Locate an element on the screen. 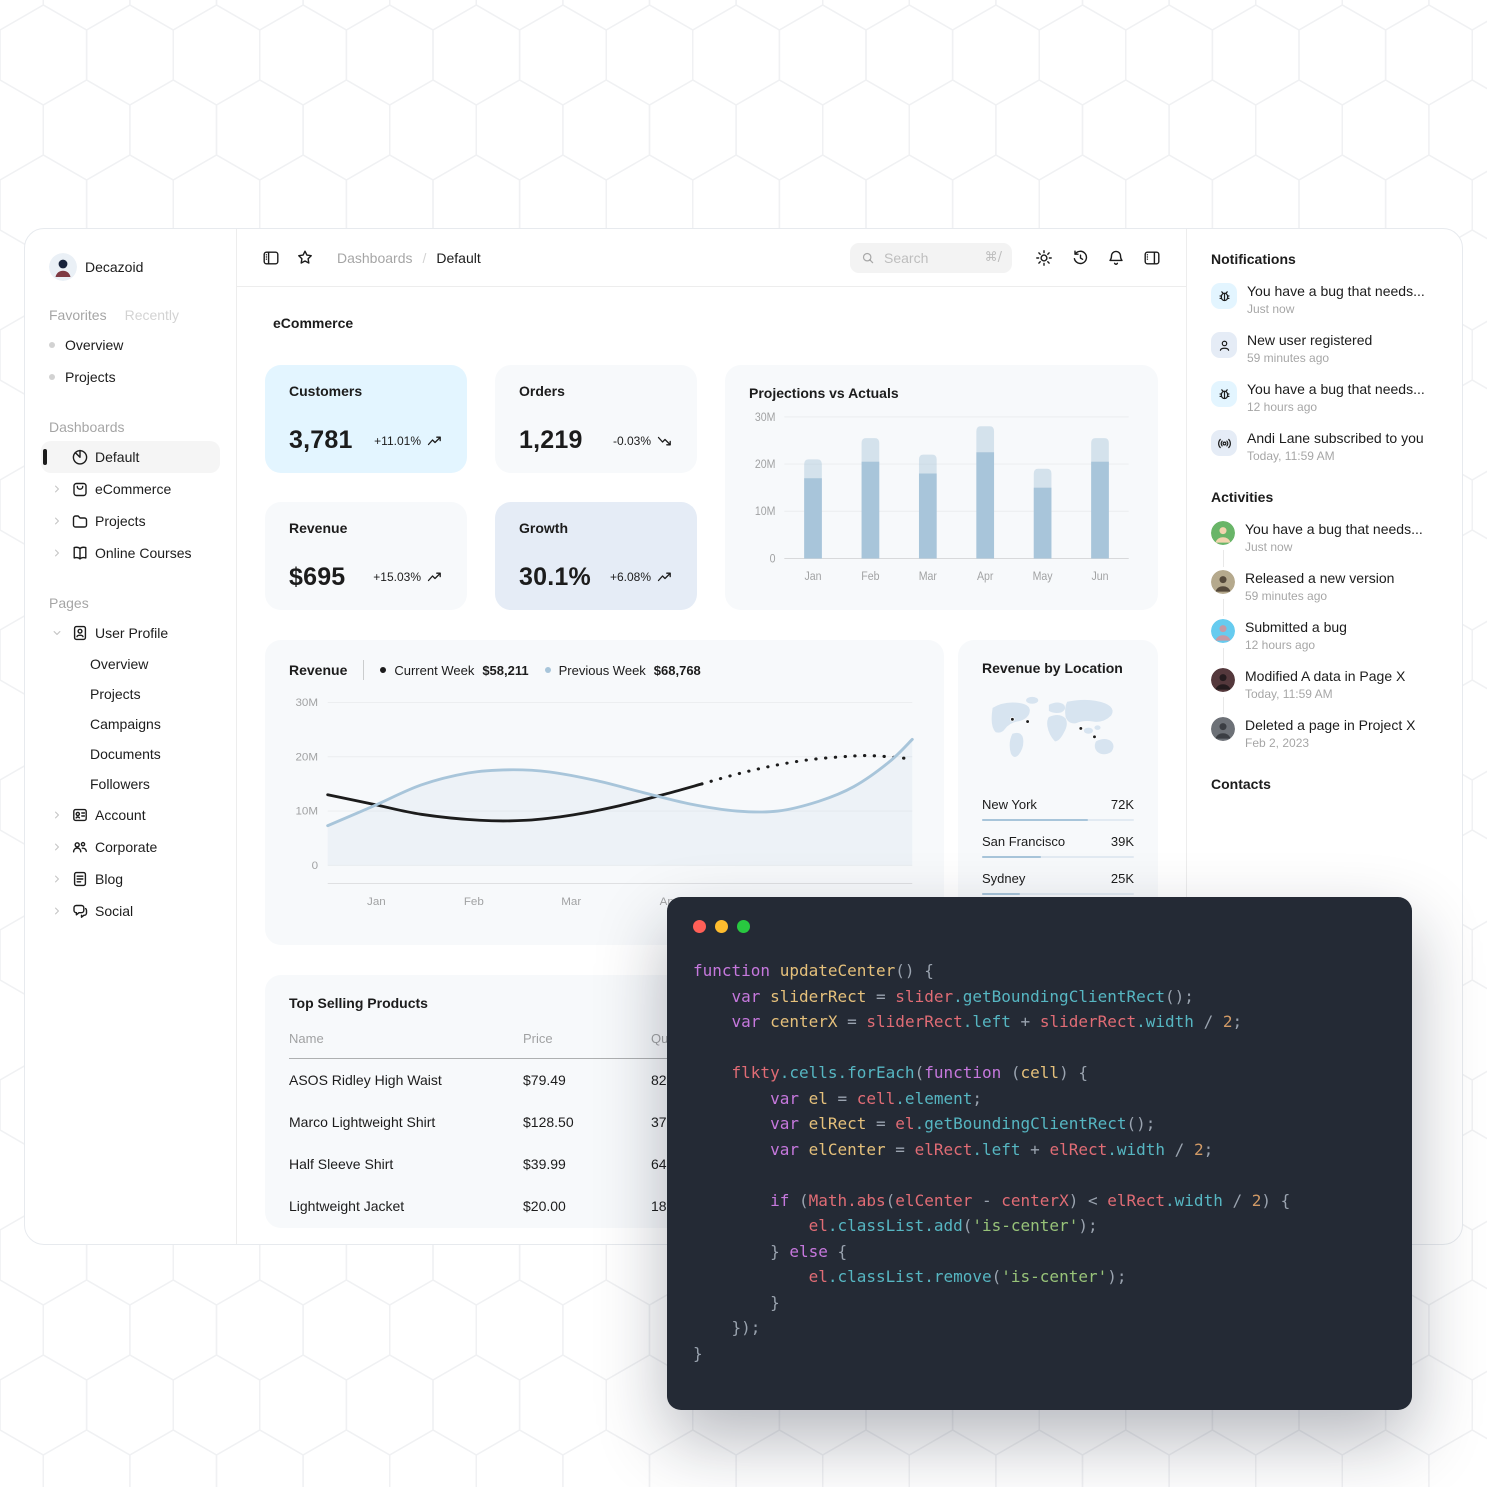  notification-title: New user registered is located at coordinates (1310, 340).